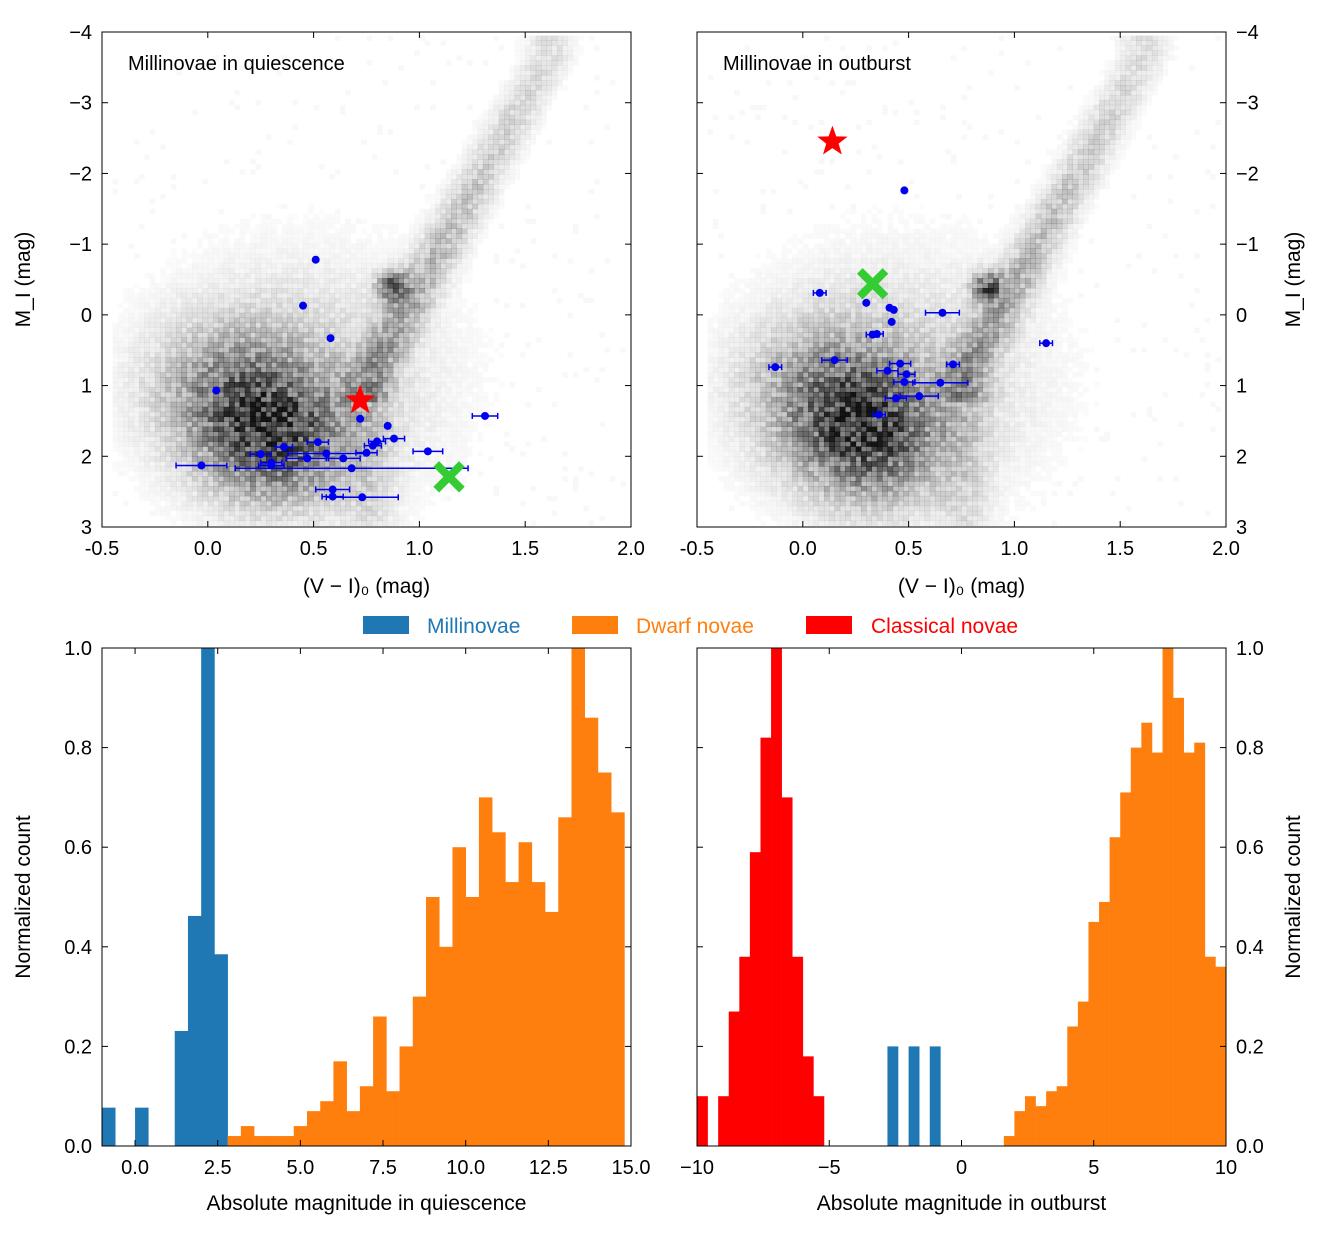 This screenshot has height=1237, width=1328. What do you see at coordinates (271, 465) in the screenshot?
I see `data-point` at bounding box center [271, 465].